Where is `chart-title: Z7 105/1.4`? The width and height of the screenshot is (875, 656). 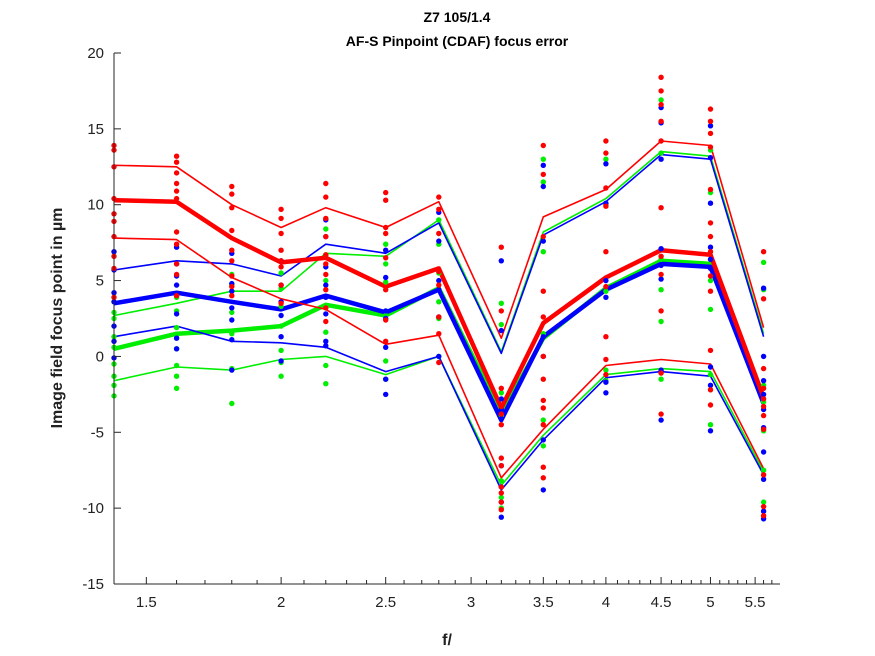
chart-title: Z7 105/1.4 is located at coordinates (457, 17).